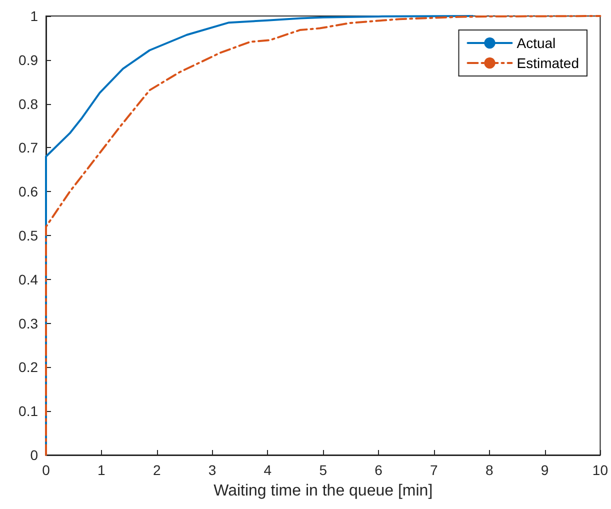  I want to click on y-tick-label: 0.2, so click(28, 367).